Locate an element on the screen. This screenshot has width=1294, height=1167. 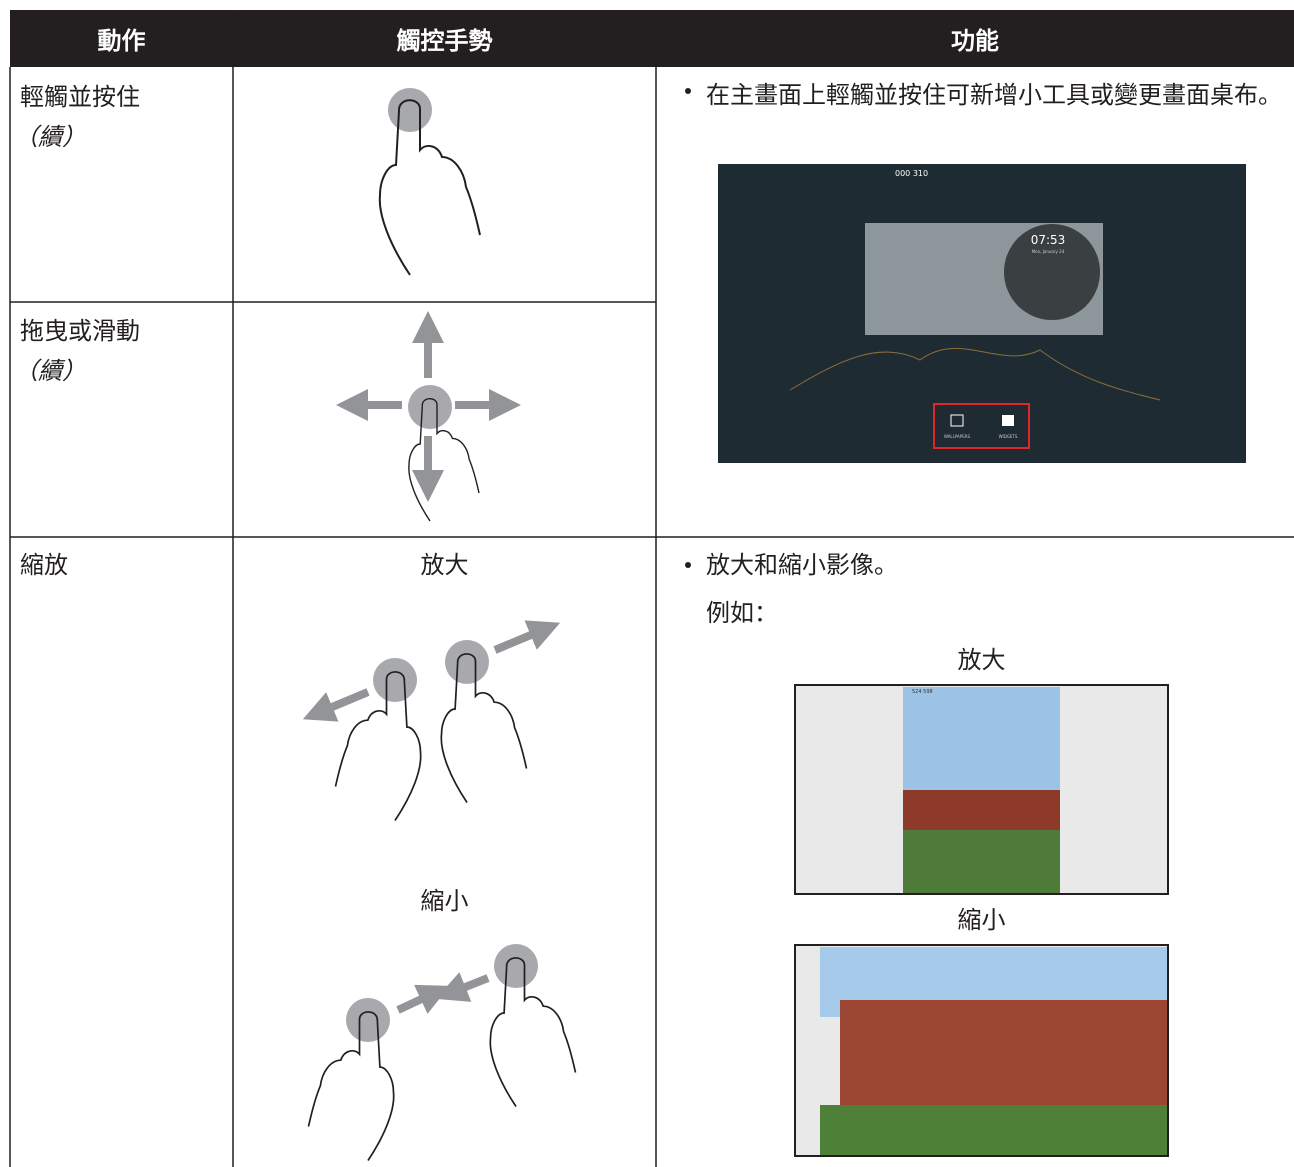
gesture-tap-hold is located at coordinates (429, 182).